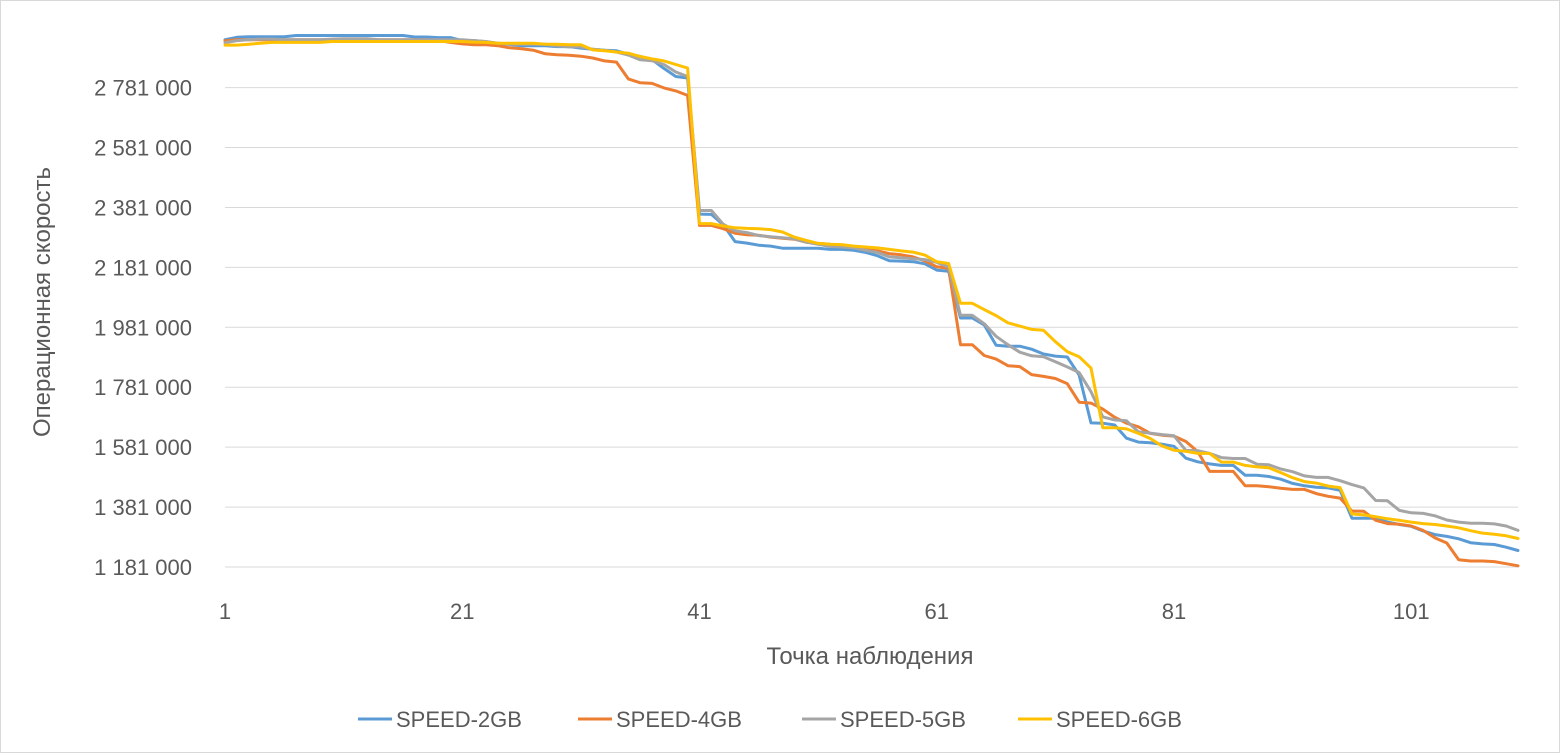 Image resolution: width=1560 pixels, height=753 pixels. I want to click on y-tick-label: 2 381 000, so click(143, 207).